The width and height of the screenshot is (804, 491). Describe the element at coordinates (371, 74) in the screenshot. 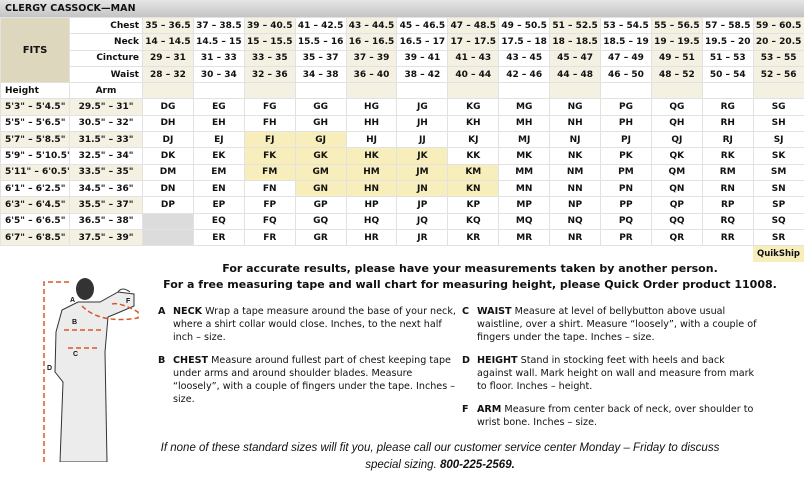

I see `fit-value: 36 – 40` at that location.